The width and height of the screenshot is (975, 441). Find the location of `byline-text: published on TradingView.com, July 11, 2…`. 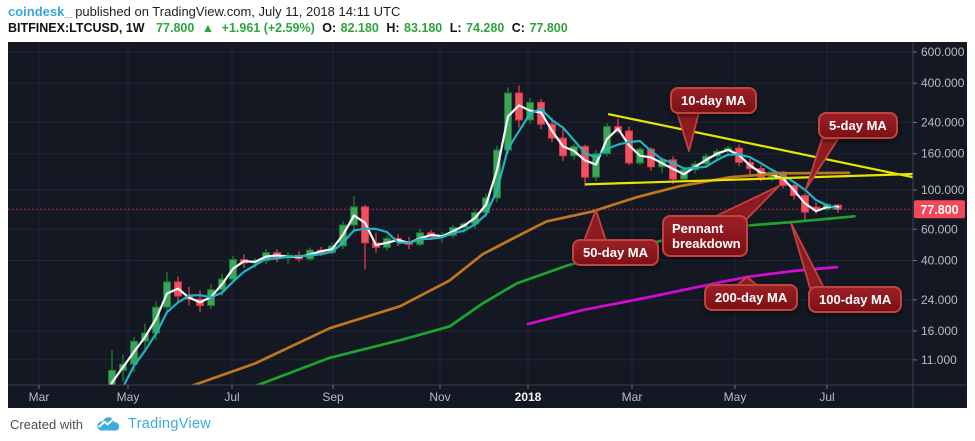

byline-text: published on TradingView.com, July 11, 2… is located at coordinates (236, 11).